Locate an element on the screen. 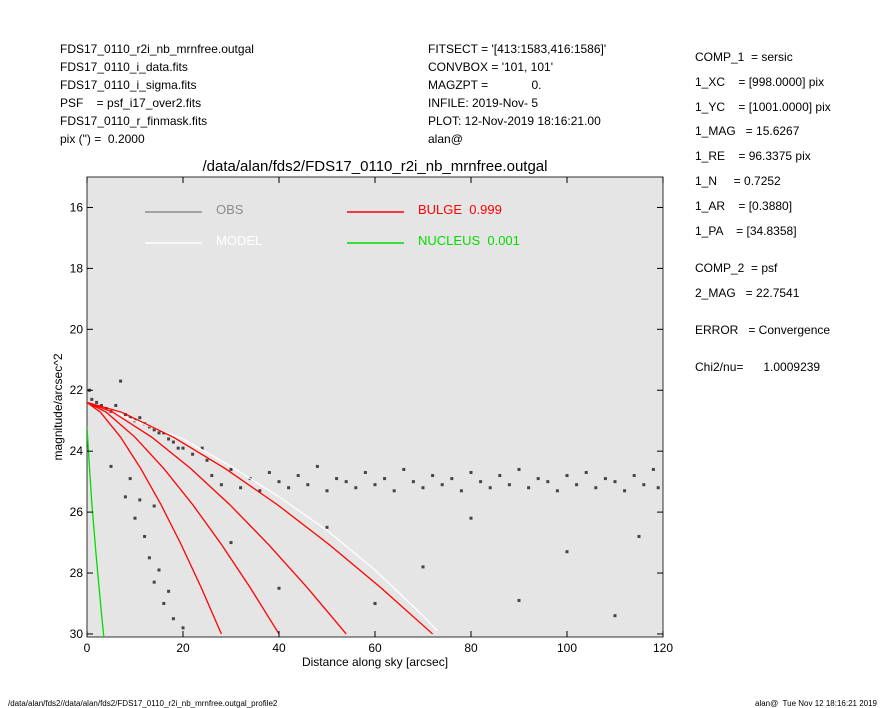 The height and width of the screenshot is (708, 885). x-axis-label: Distance along sky [arcsec] is located at coordinates (375, 662).